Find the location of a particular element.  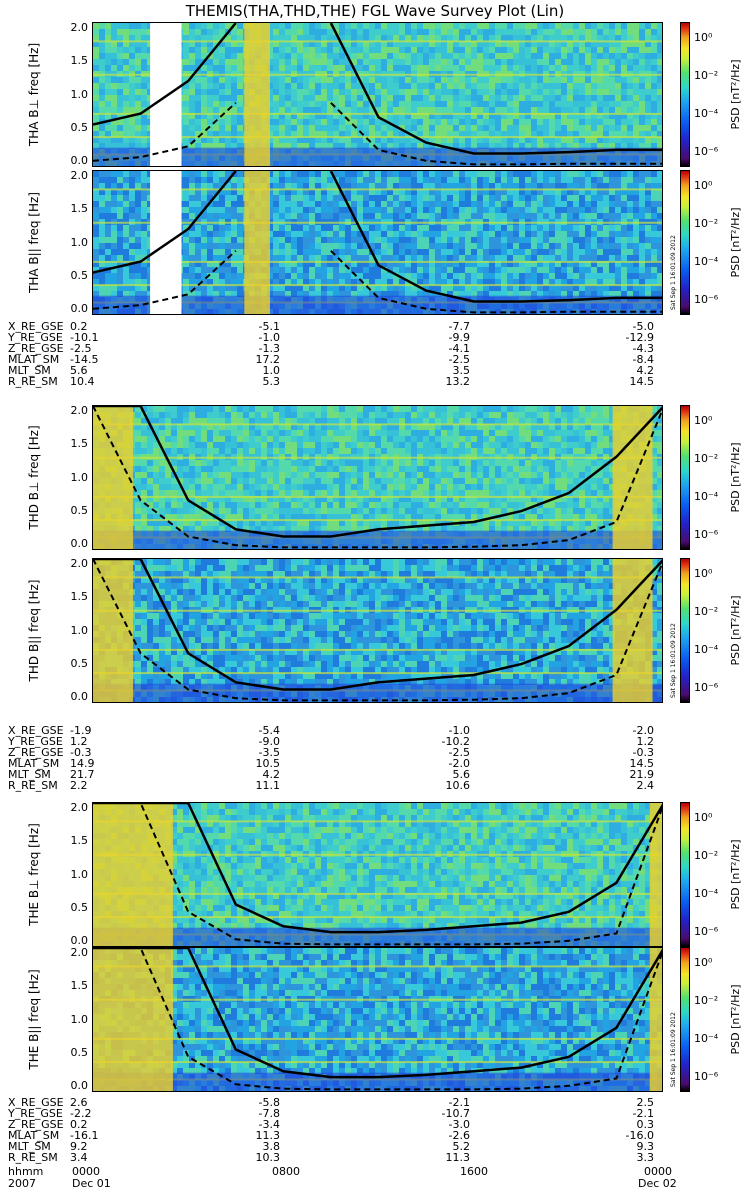

orbit-value: 0.2 is located at coordinates (79, 1124).